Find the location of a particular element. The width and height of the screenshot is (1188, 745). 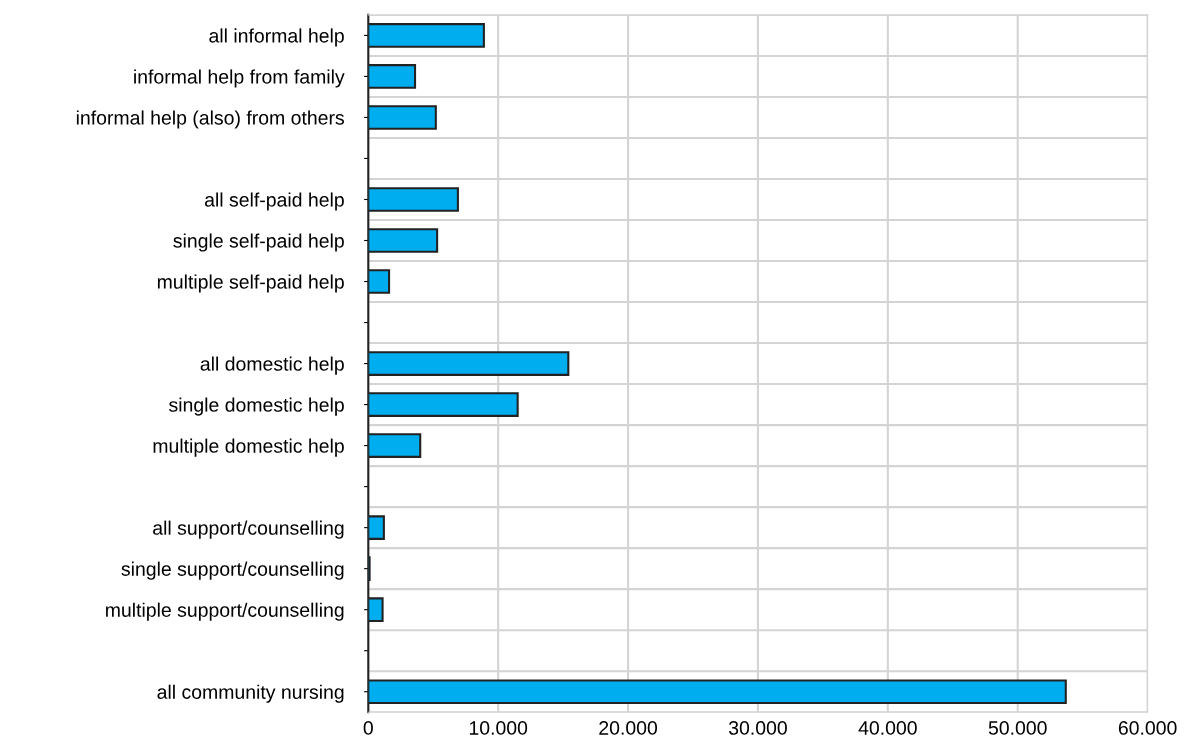

x-tick-label: 40.000 is located at coordinates (887, 728).